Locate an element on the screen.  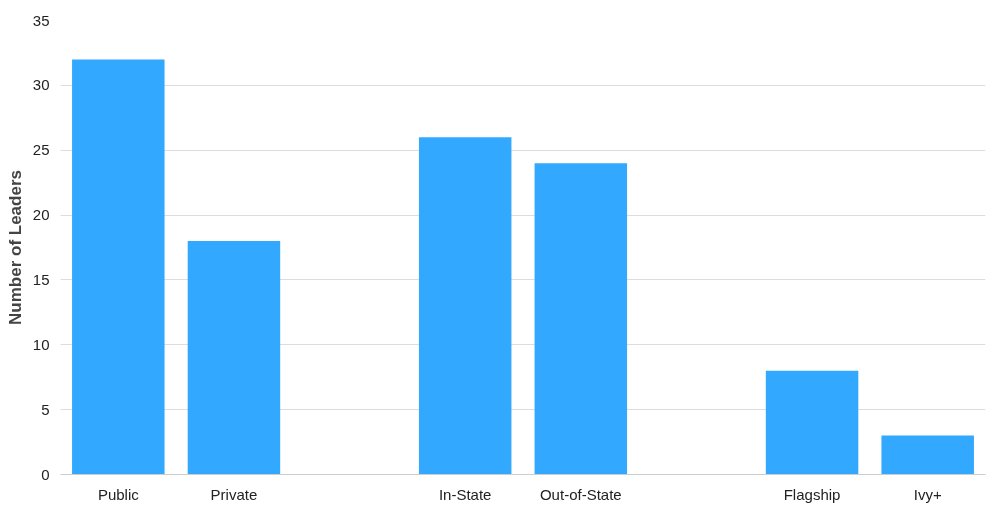
x-tick-label: Ivy+ is located at coordinates (927, 494).